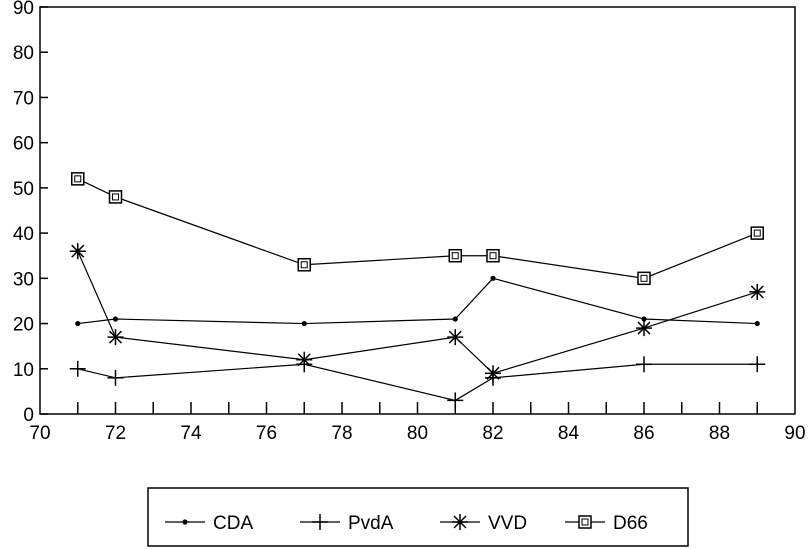  I want to click on series-line-pvda, so click(417, 382).